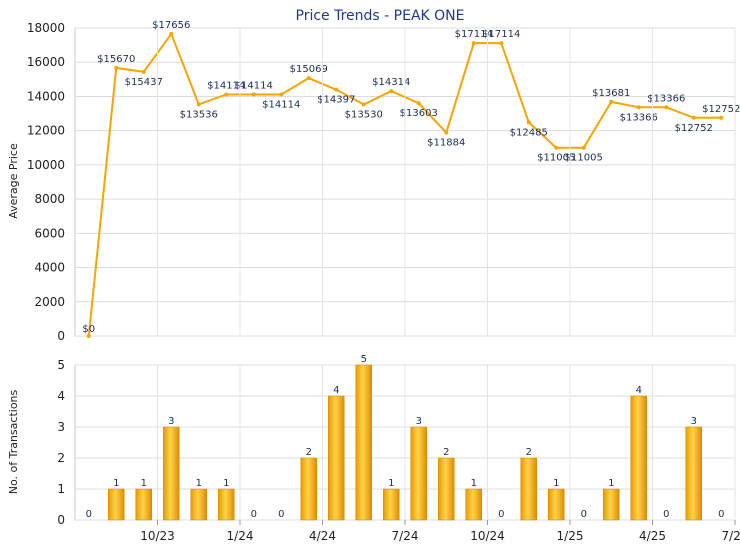 This screenshot has height=550, width=740. Describe the element at coordinates (611, 93) in the screenshot. I see `price-data-label: $13681` at that location.